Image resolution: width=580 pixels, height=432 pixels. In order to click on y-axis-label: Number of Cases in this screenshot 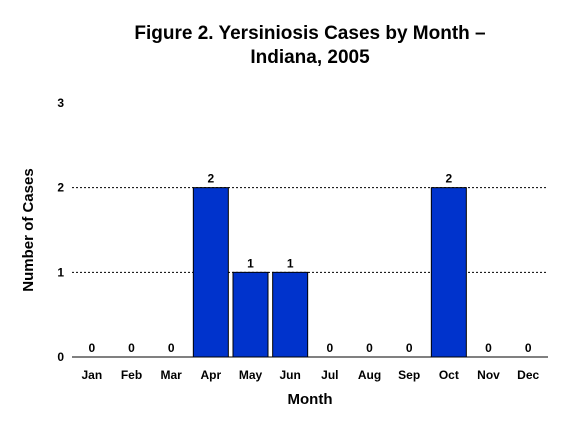, I will do `click(28, 229)`.